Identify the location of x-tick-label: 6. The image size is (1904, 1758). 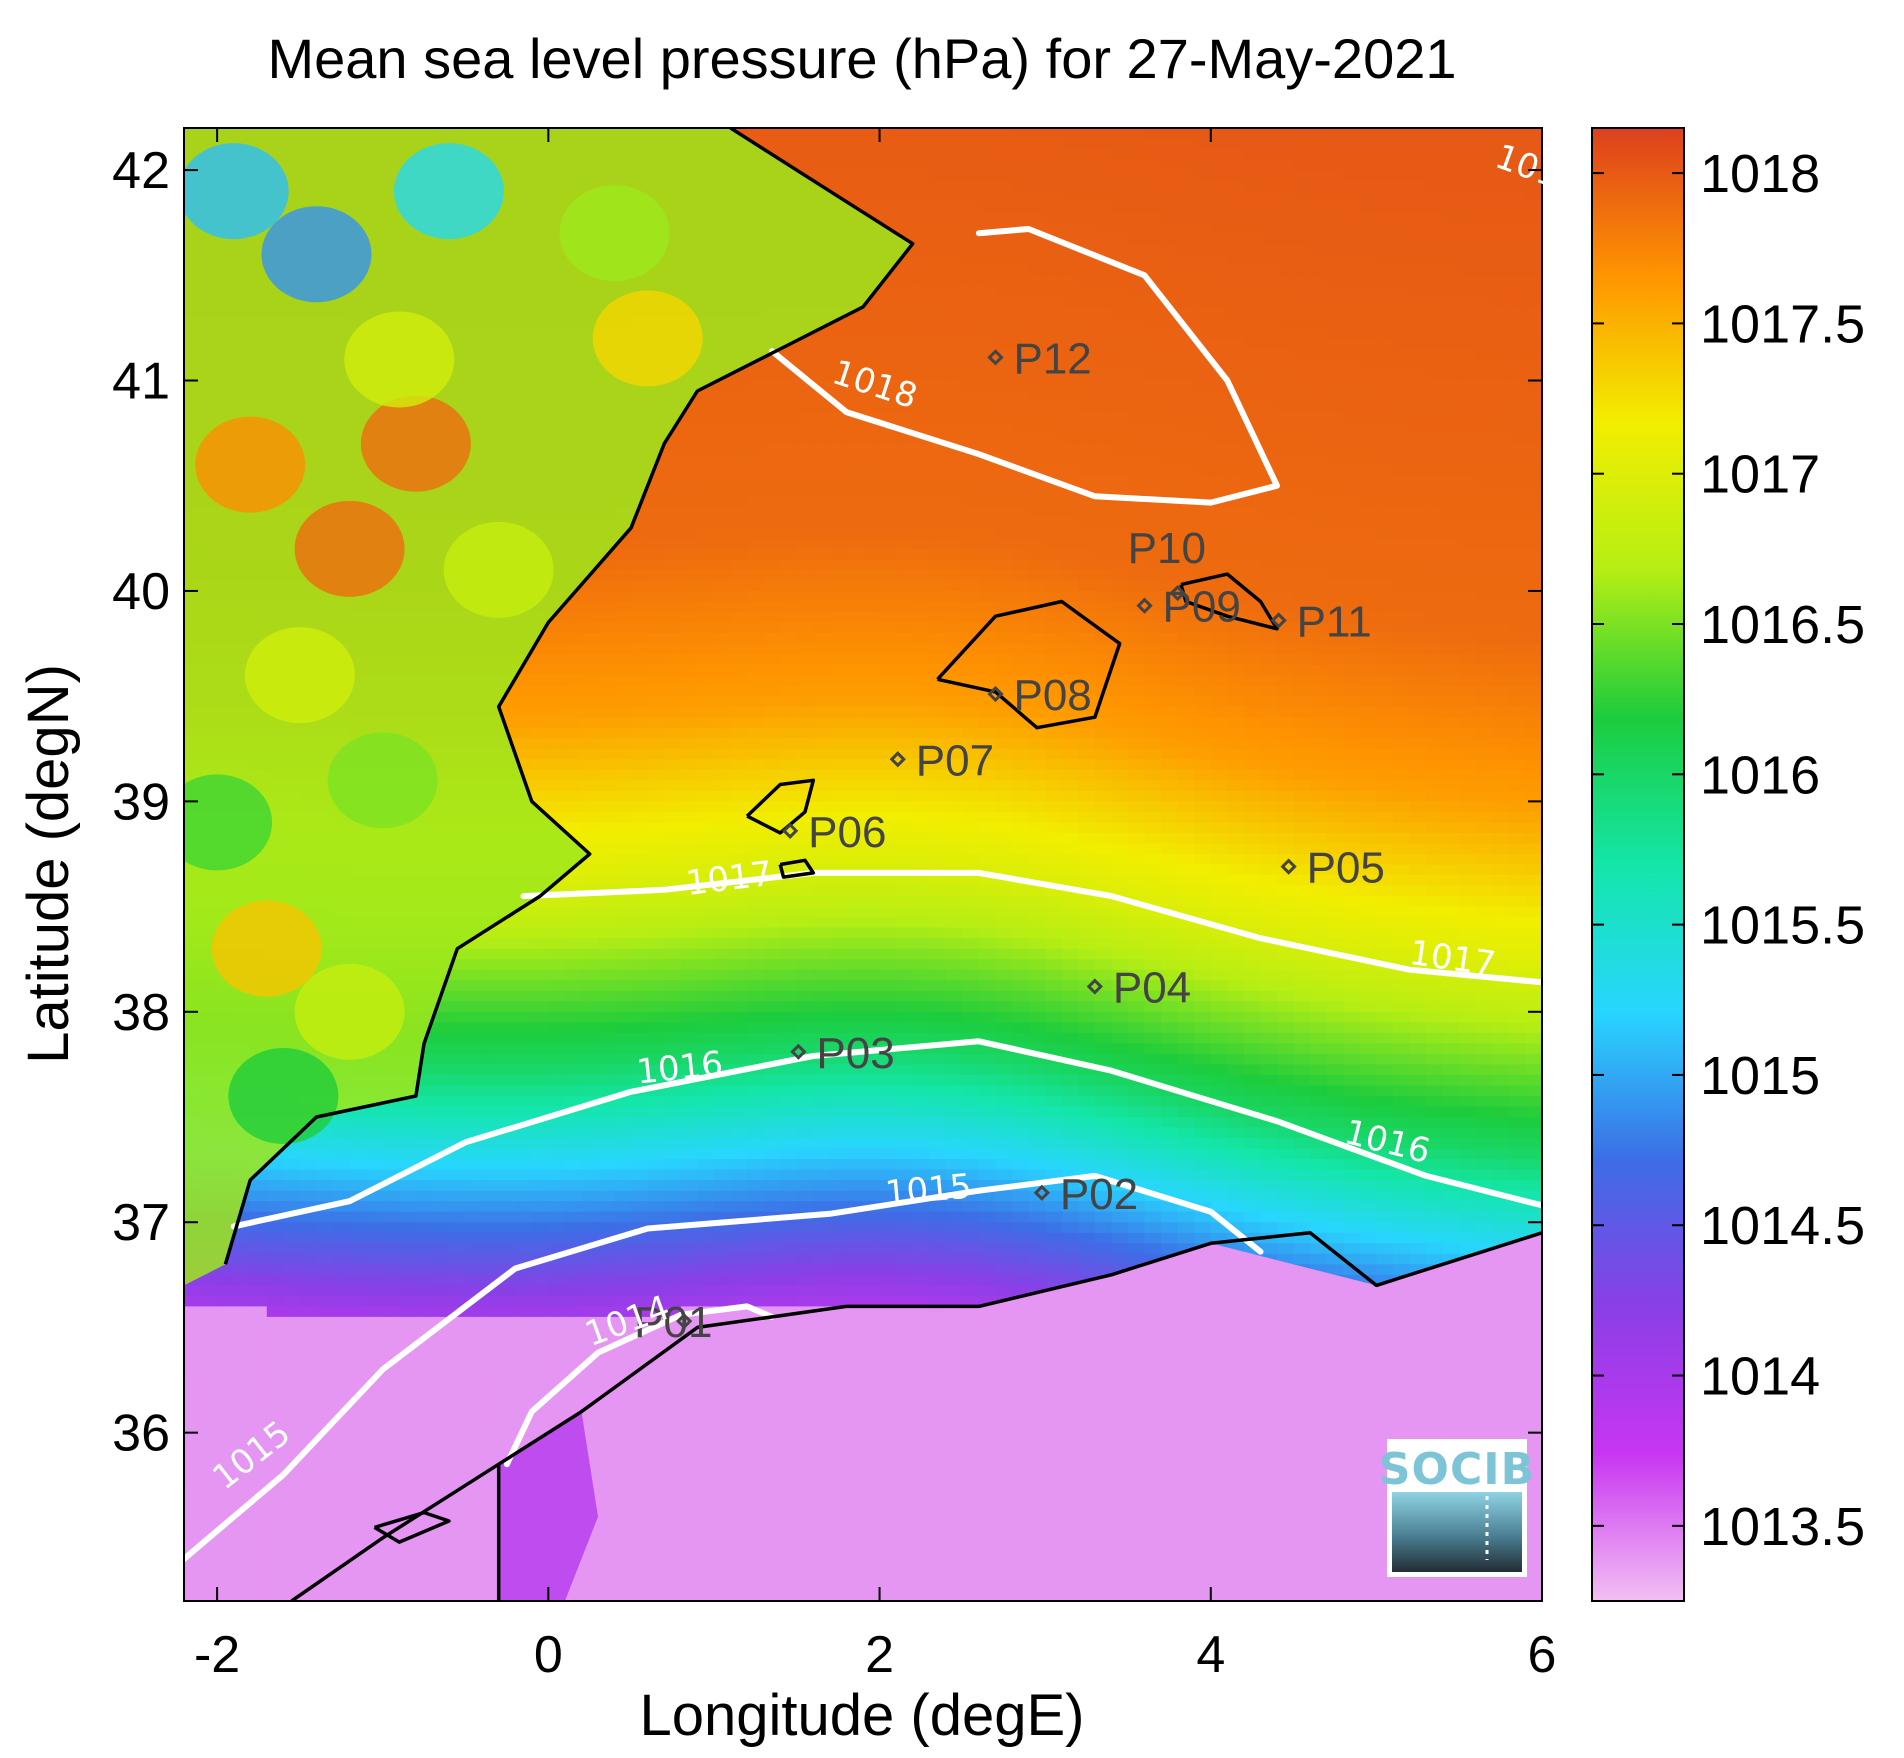
(1542, 1655).